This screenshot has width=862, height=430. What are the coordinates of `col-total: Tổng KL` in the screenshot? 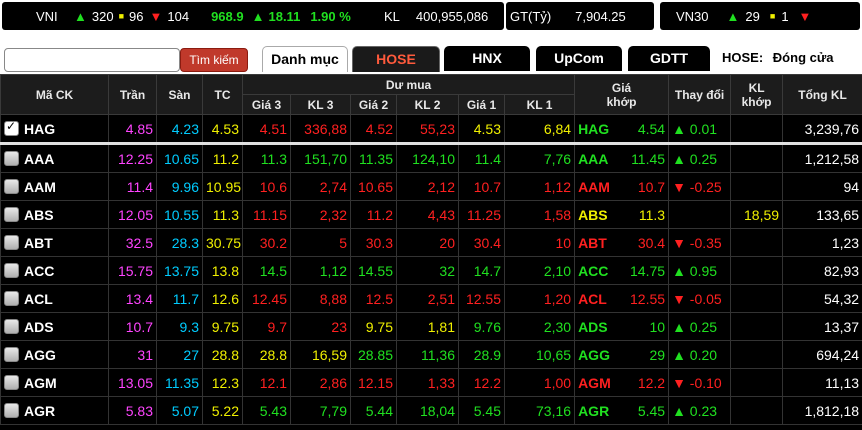 It's located at (822, 94).